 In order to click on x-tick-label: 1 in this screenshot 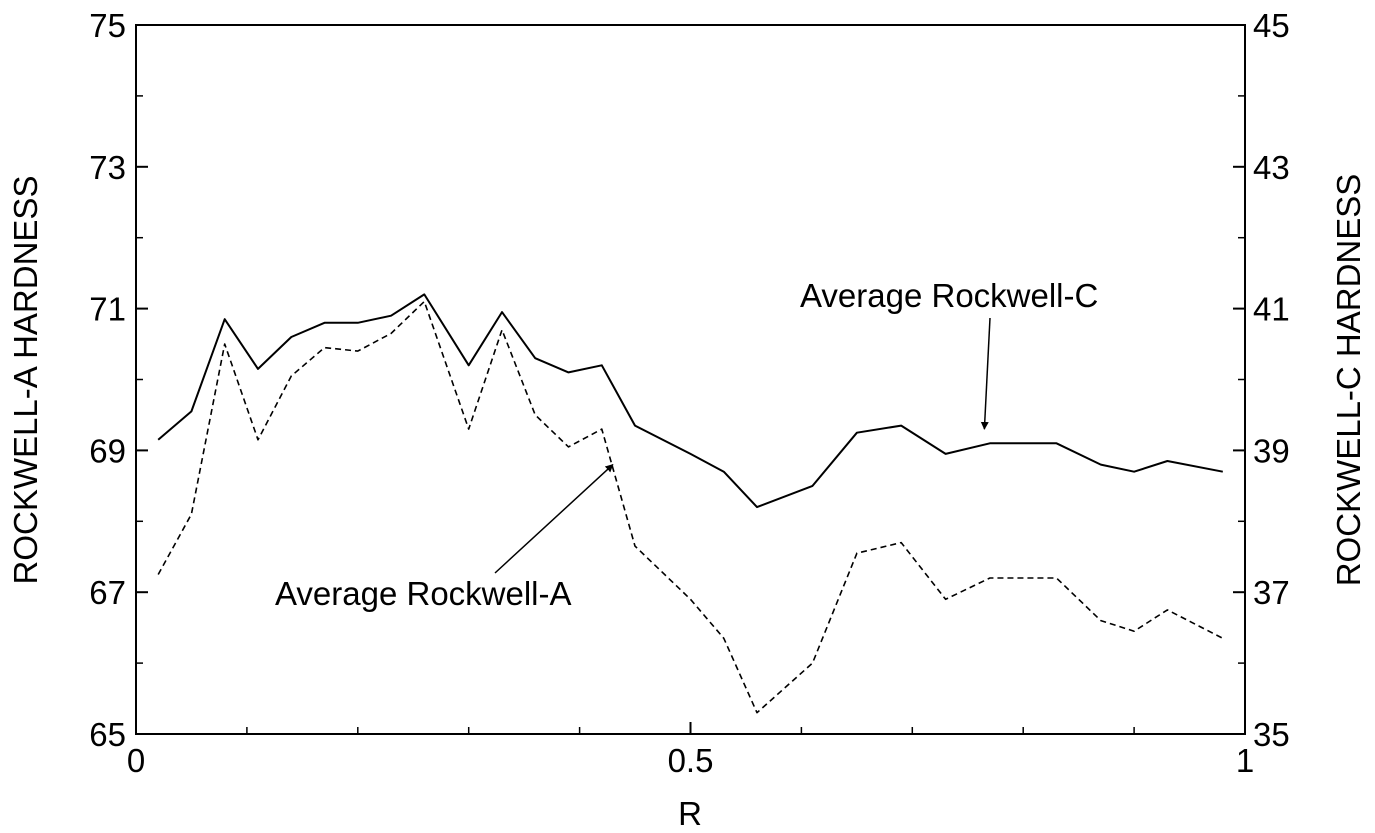, I will do `click(1245, 760)`.